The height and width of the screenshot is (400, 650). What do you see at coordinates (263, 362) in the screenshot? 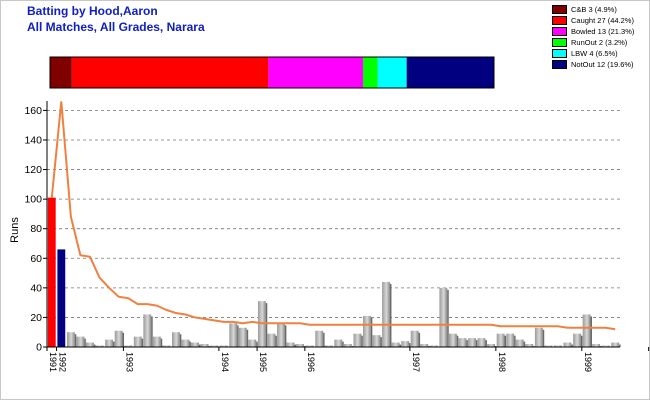
I see `x-tick-label: 1995` at bounding box center [263, 362].